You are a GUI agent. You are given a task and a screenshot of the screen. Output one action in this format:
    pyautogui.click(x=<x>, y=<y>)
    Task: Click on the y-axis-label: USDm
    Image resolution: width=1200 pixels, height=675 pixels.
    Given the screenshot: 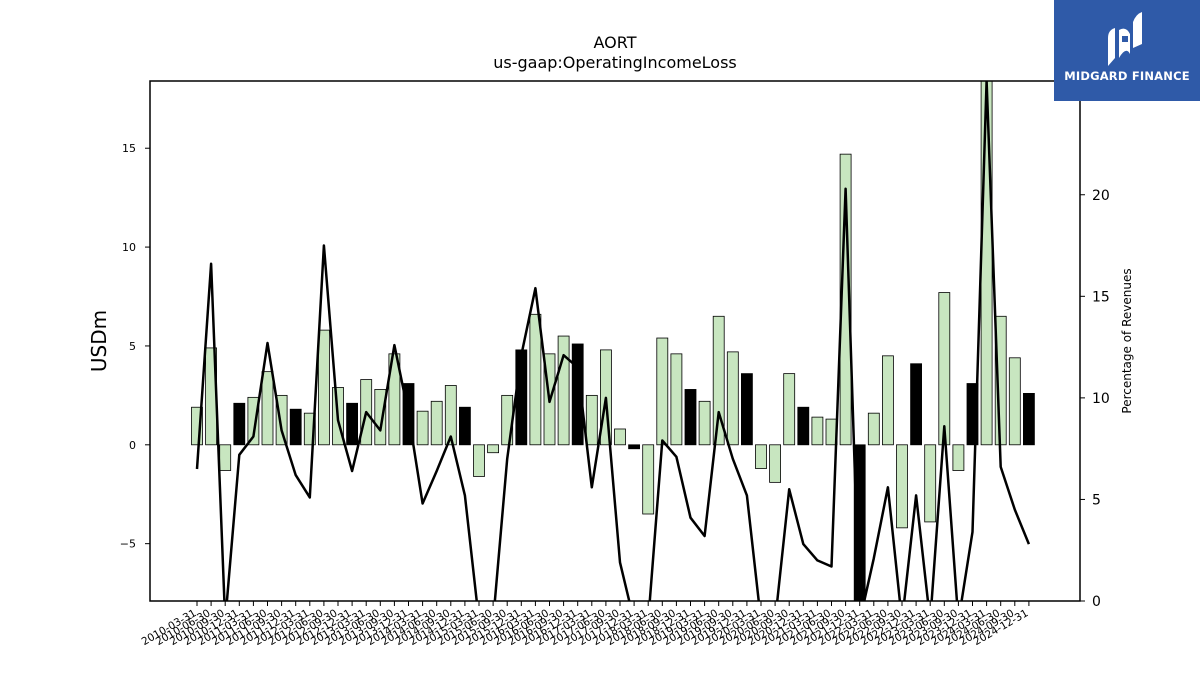 What is the action you would take?
    pyautogui.click(x=99, y=341)
    